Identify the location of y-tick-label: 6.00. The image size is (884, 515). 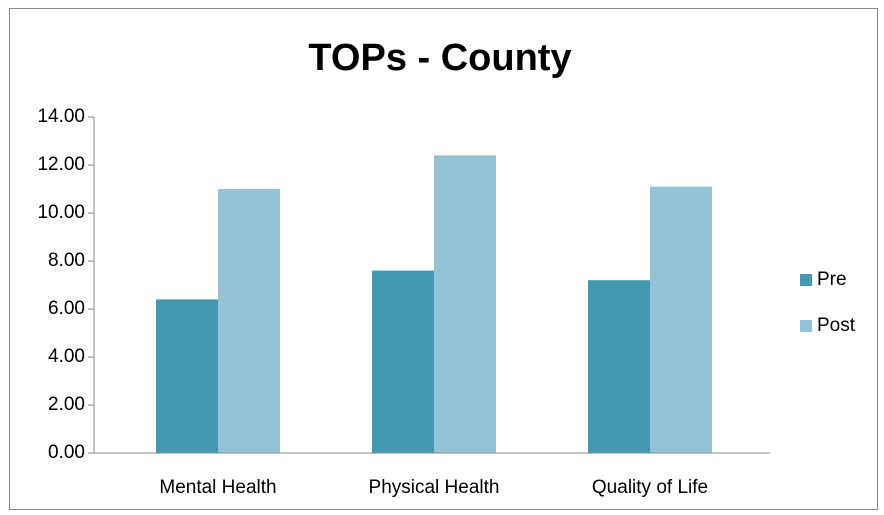
(66, 308).